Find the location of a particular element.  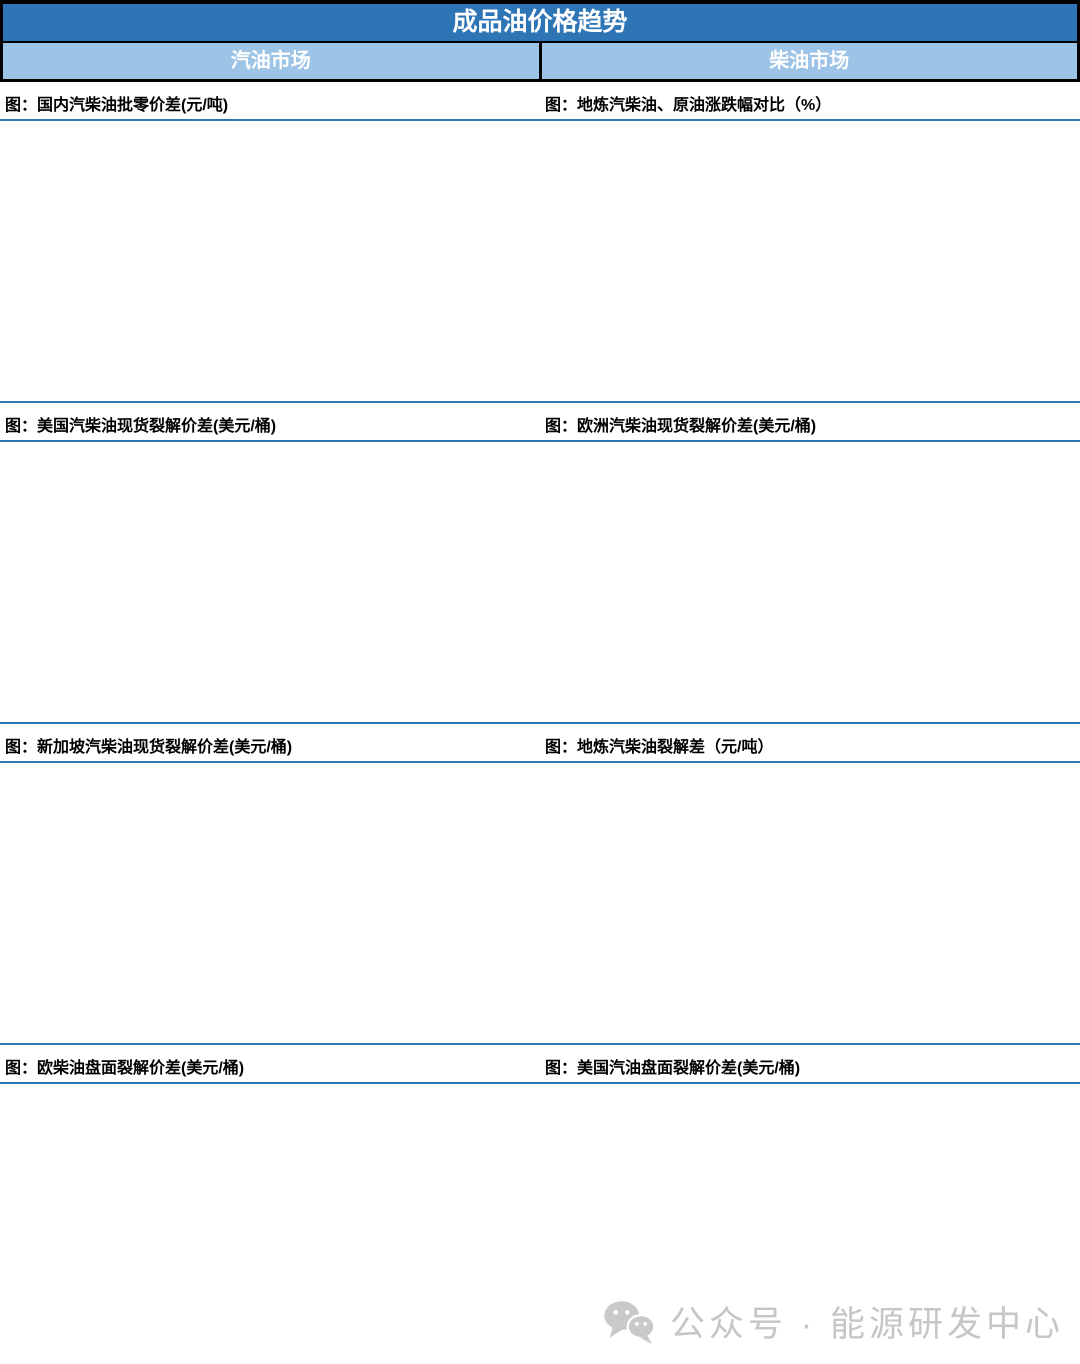

market-column-headers: 汽油市场 柴油市场 is located at coordinates (540, 61).